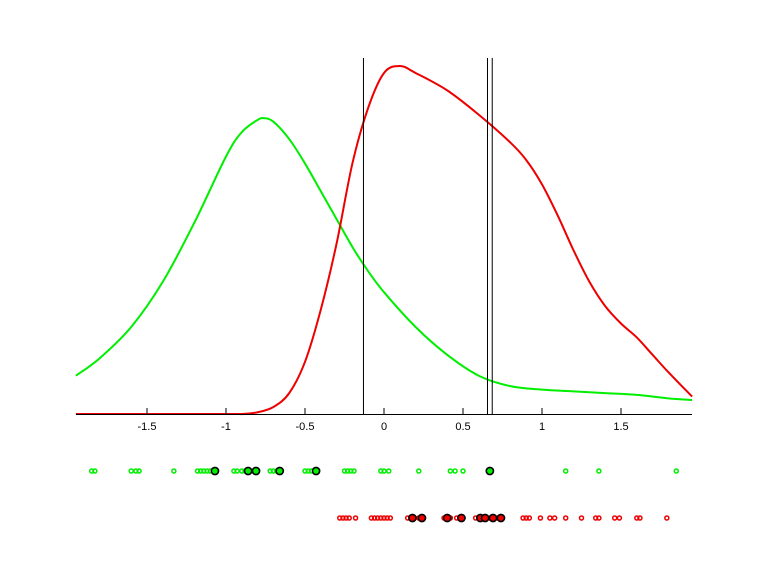 The width and height of the screenshot is (768, 576). I want to click on x-tick-label: -1.5, so click(147, 427).